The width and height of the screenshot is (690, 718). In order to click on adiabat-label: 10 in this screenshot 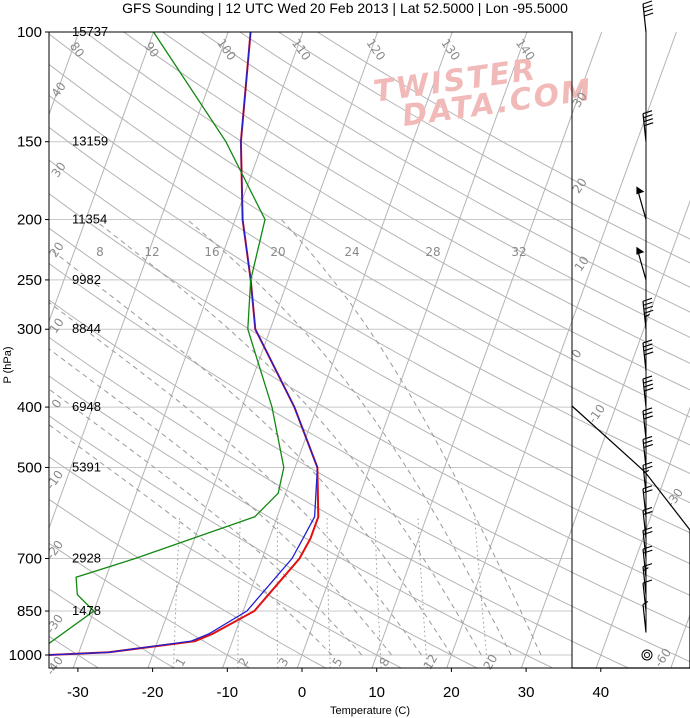, I will do `click(582, 263)`.